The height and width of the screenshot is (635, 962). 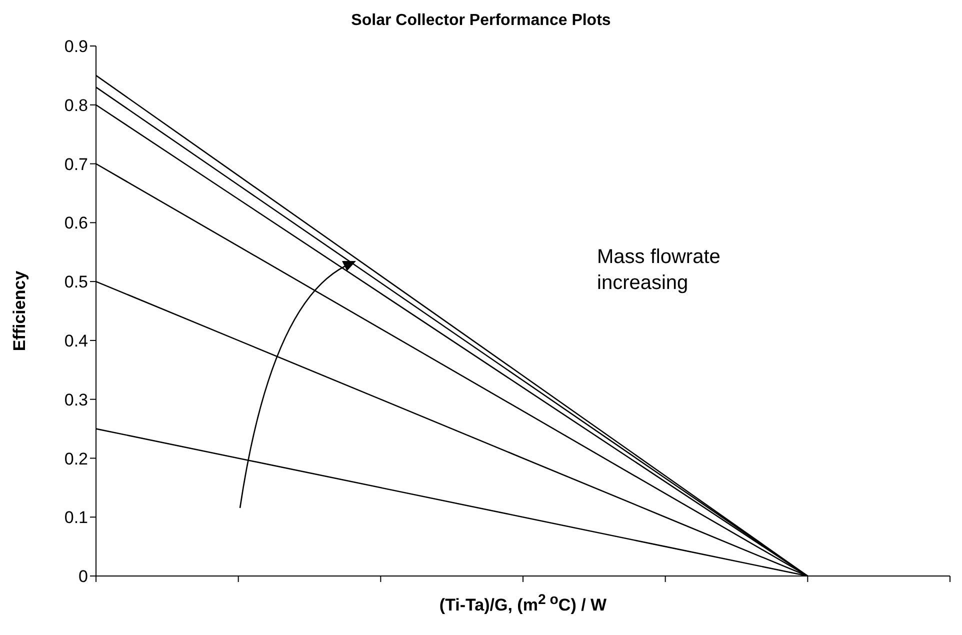 I want to click on y-tick-label: 0.3, so click(x=76, y=400).